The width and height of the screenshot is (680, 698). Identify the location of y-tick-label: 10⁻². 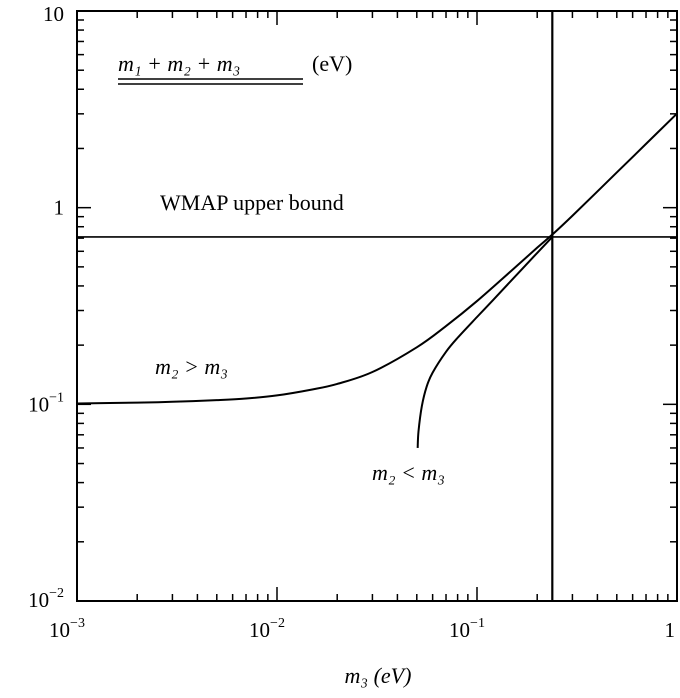
(46, 599).